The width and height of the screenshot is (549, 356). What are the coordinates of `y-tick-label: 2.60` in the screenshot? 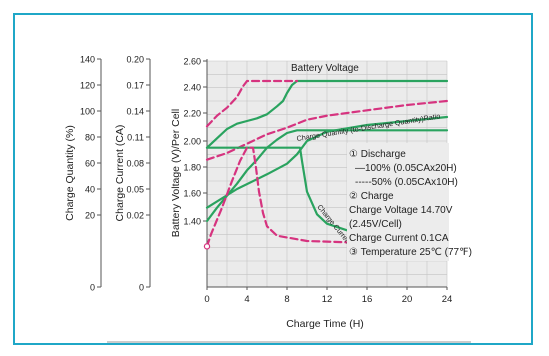 It's located at (192, 62).